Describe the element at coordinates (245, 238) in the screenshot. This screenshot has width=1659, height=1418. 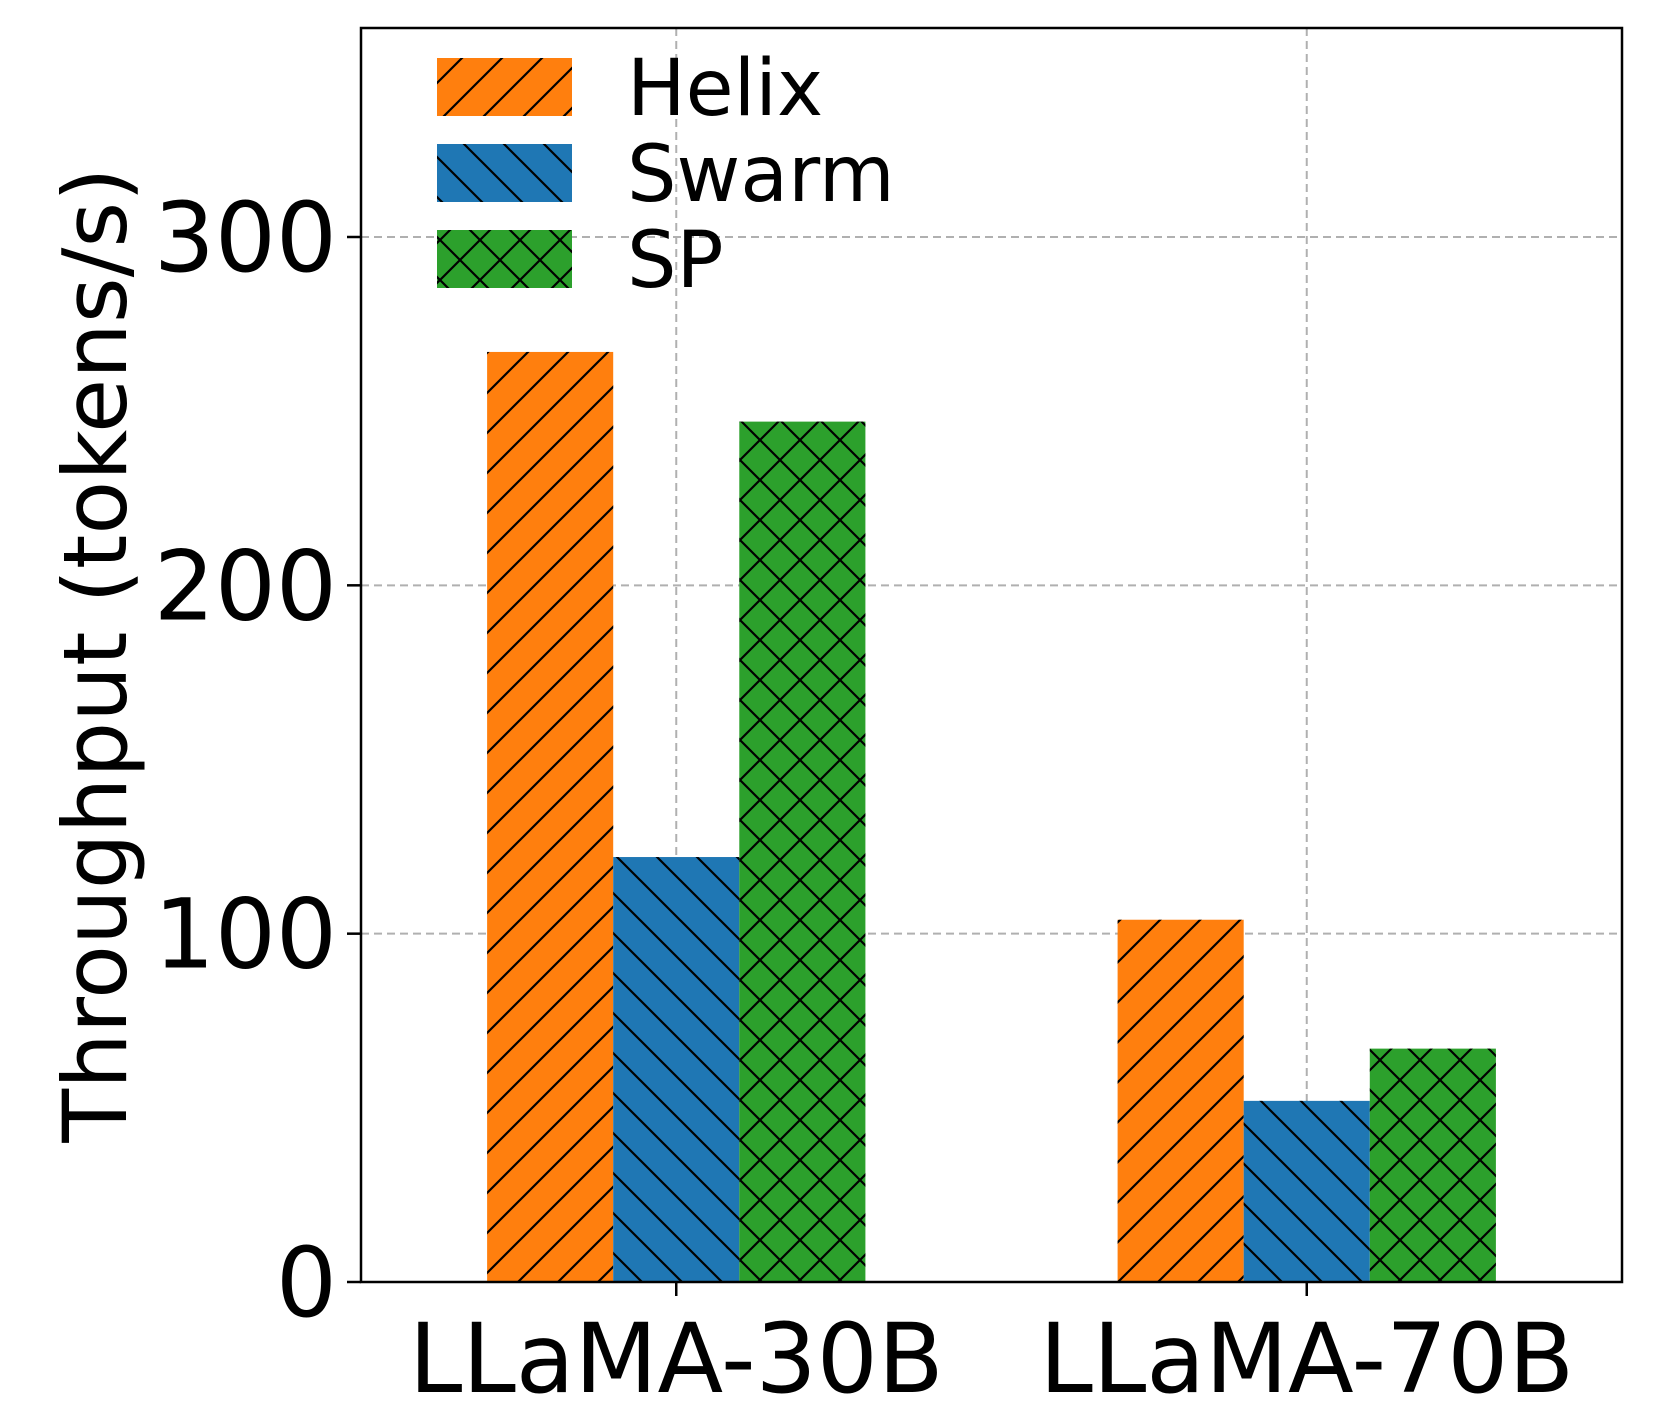
I see `y-tick-label: 300` at that location.